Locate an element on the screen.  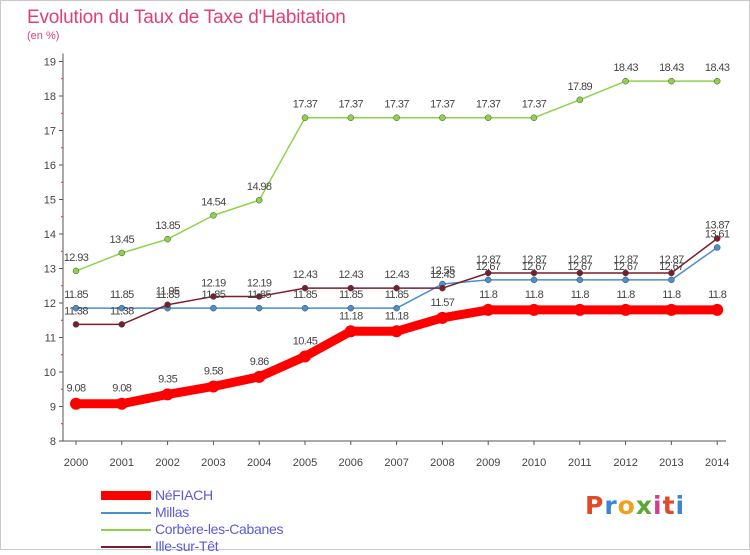
y-tick-label: 17 is located at coordinates (50, 132).